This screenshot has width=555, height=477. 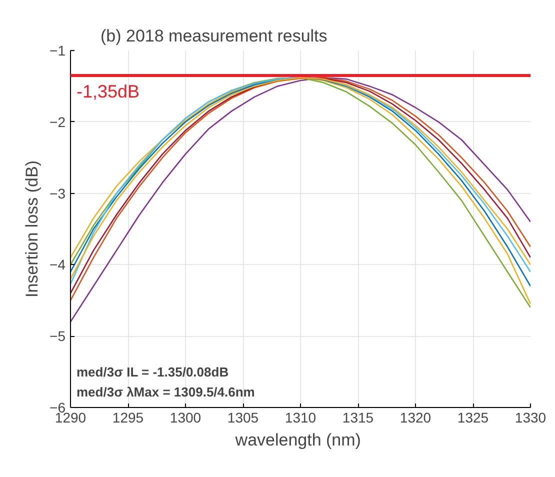 What do you see at coordinates (108, 91) in the screenshot?
I see `ref-line-label: -1,35dB` at bounding box center [108, 91].